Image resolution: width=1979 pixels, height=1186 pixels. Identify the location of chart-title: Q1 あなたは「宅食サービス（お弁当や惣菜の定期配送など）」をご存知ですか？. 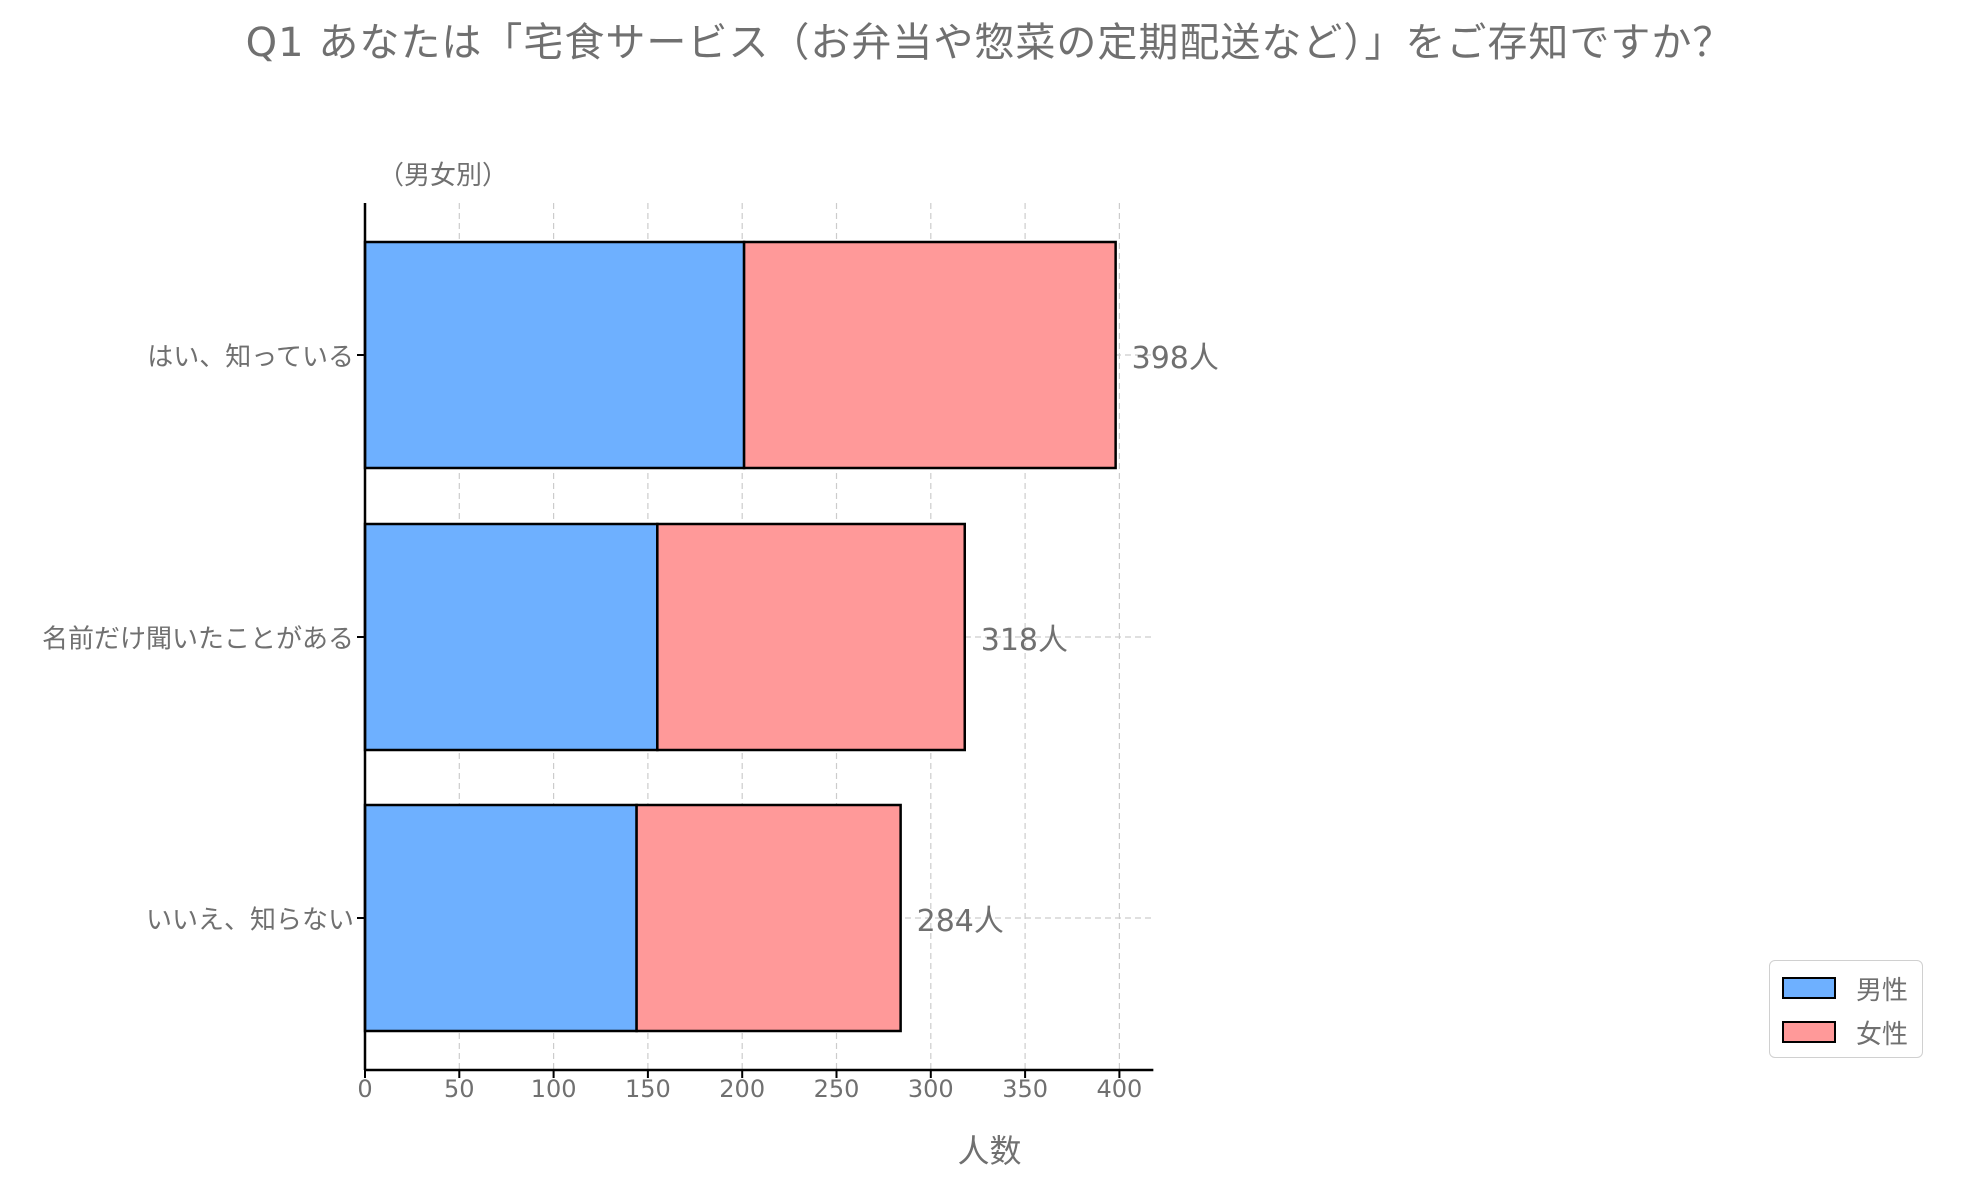
(989, 43).